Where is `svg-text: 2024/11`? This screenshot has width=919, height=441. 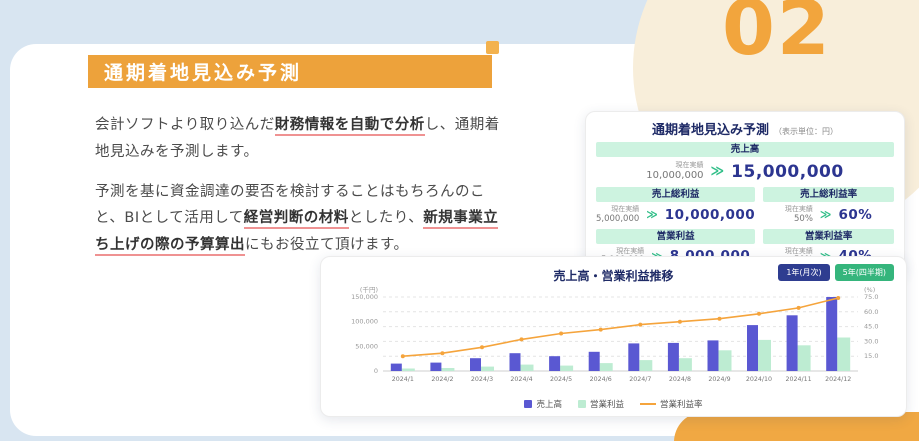 svg-text: 2024/11 is located at coordinates (799, 379).